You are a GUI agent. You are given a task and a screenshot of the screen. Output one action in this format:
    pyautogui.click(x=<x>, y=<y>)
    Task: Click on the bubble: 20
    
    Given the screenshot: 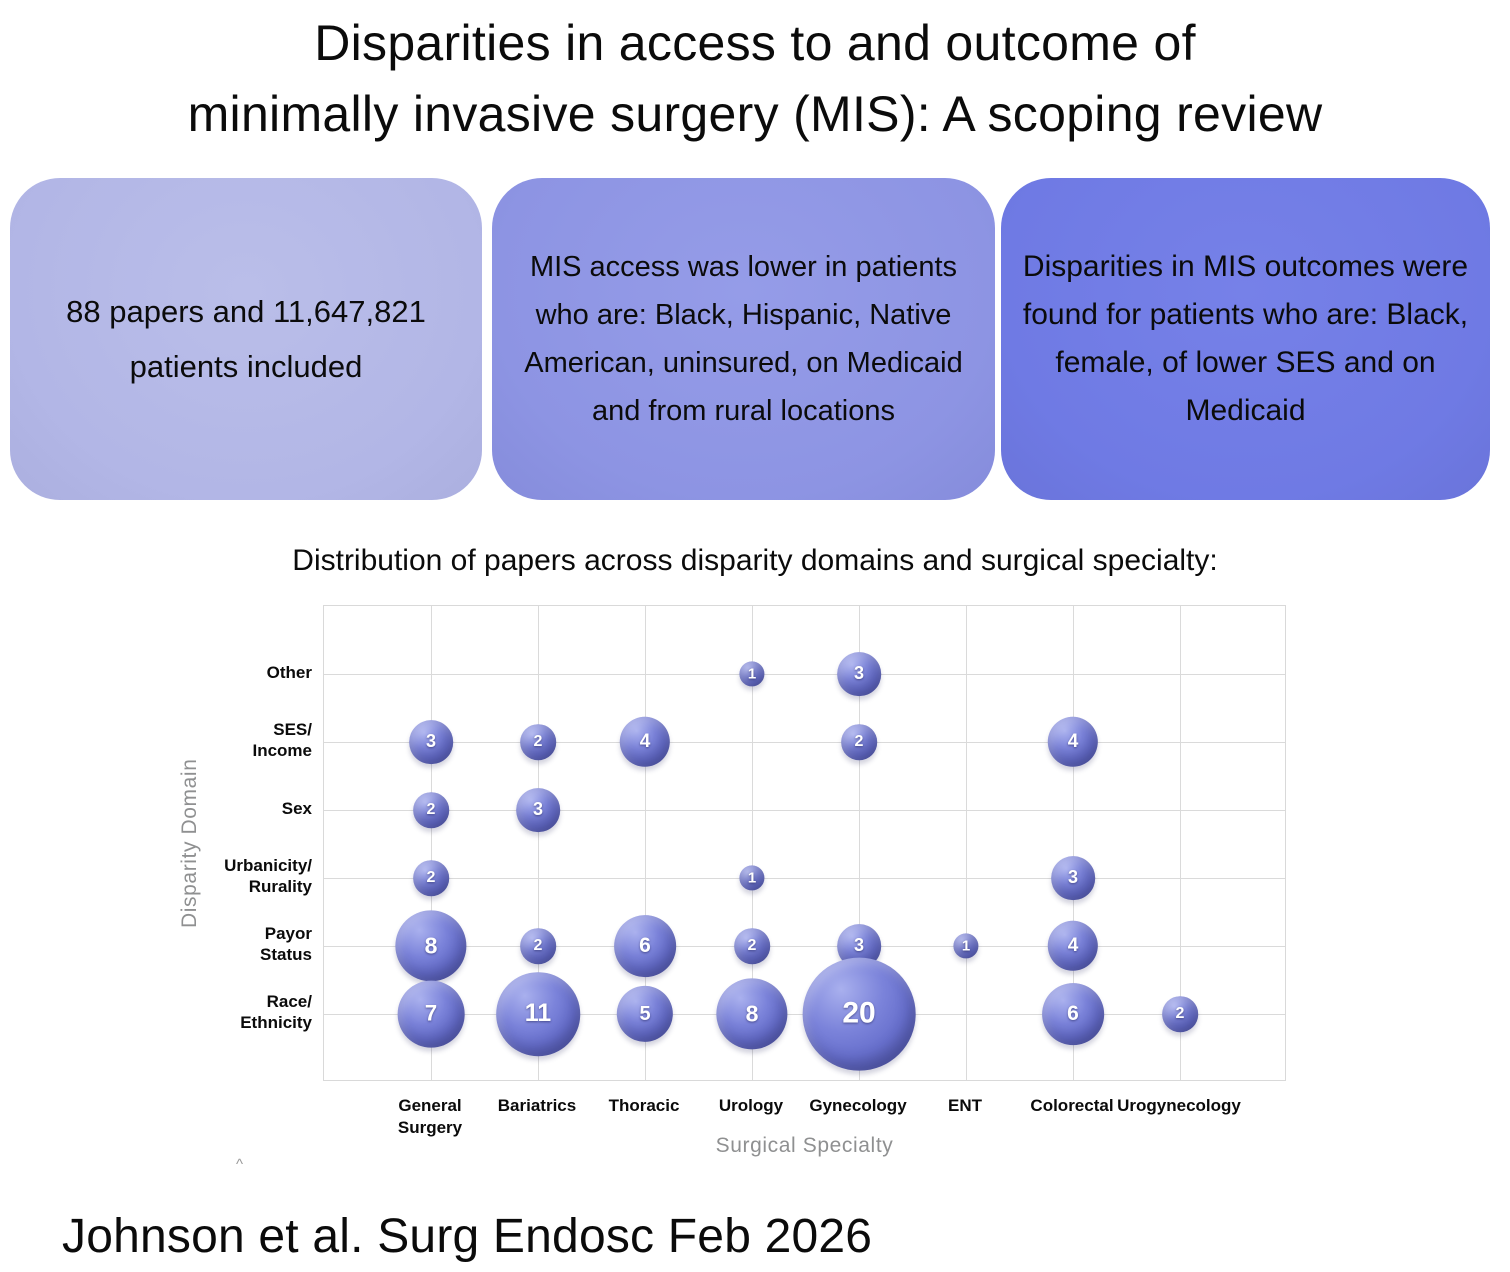 What is the action you would take?
    pyautogui.click(x=859, y=1014)
    